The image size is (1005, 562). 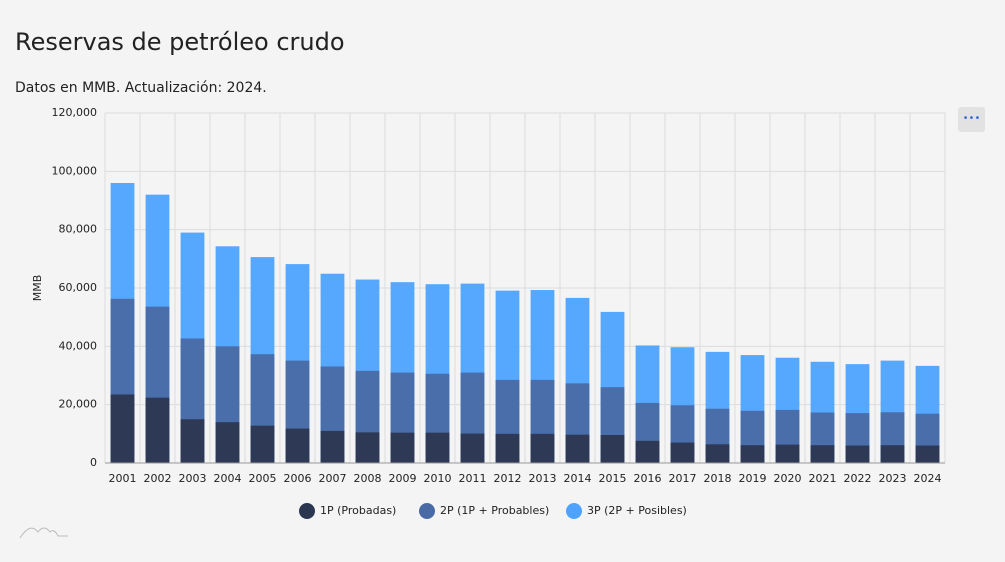 What do you see at coordinates (141, 88) in the screenshot?
I see `chart-subtitle: Datos en MMB. Actualización: 2024.` at bounding box center [141, 88].